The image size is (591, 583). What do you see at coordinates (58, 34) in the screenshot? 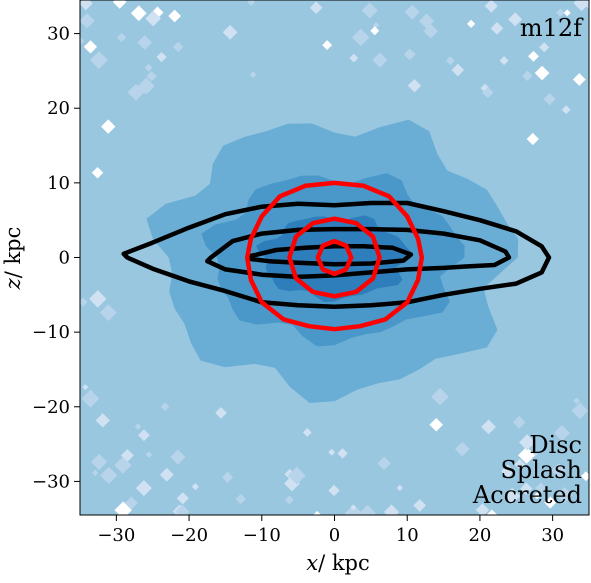
I see `y-tick-label: 30` at bounding box center [58, 34].